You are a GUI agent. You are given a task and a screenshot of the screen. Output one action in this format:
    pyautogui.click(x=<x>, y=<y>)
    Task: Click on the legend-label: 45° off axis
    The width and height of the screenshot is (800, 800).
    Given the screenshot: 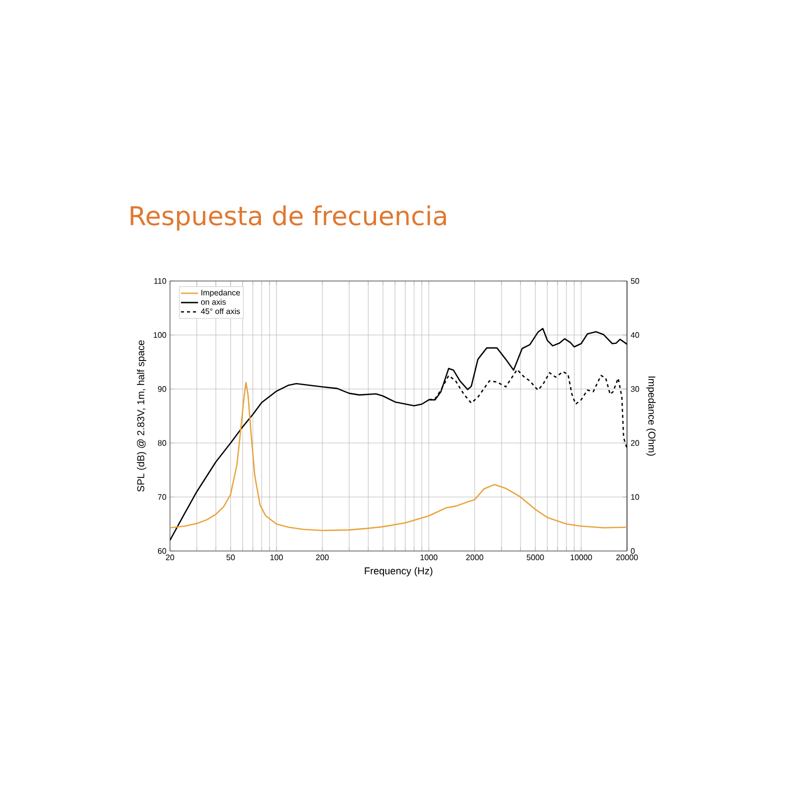 What is the action you would take?
    pyautogui.click(x=220, y=311)
    